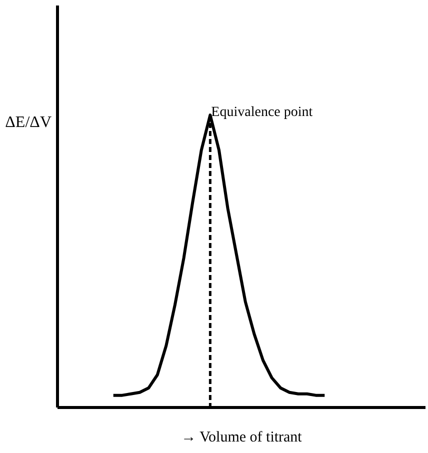  What do you see at coordinates (242, 438) in the screenshot?
I see `x-axis-title: → Volume of titrant` at bounding box center [242, 438].